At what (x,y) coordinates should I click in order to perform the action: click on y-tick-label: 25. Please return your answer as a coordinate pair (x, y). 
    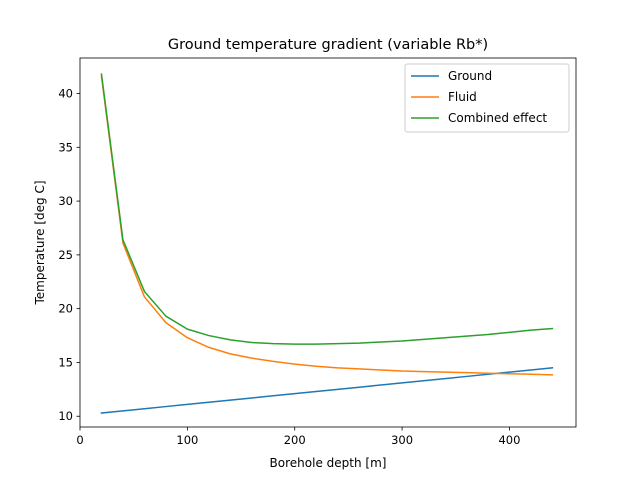
    Looking at the image, I should click on (65, 255).